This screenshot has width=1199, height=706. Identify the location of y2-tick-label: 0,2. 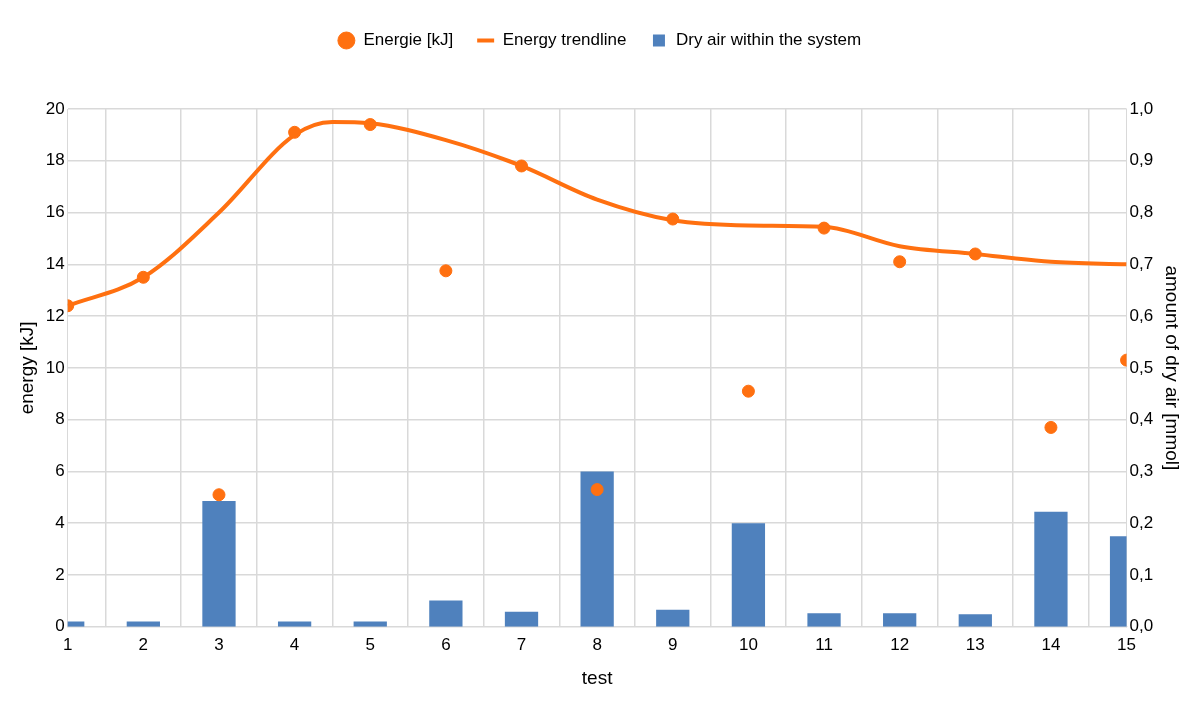
(1141, 522).